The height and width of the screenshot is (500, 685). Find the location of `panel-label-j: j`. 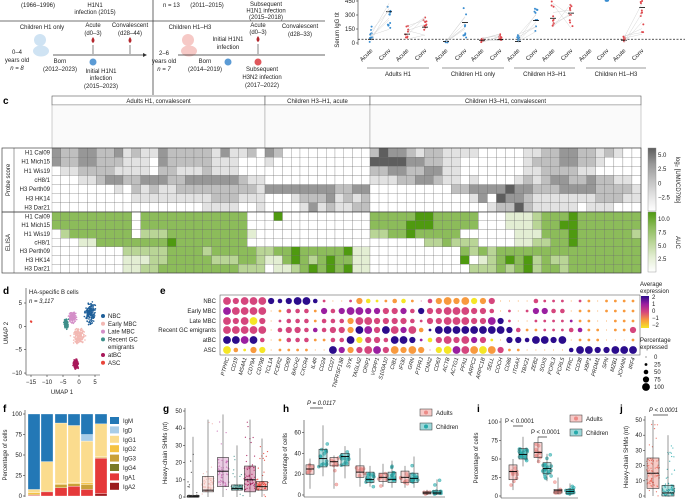

panel-label-j: j is located at coordinates (621, 409).